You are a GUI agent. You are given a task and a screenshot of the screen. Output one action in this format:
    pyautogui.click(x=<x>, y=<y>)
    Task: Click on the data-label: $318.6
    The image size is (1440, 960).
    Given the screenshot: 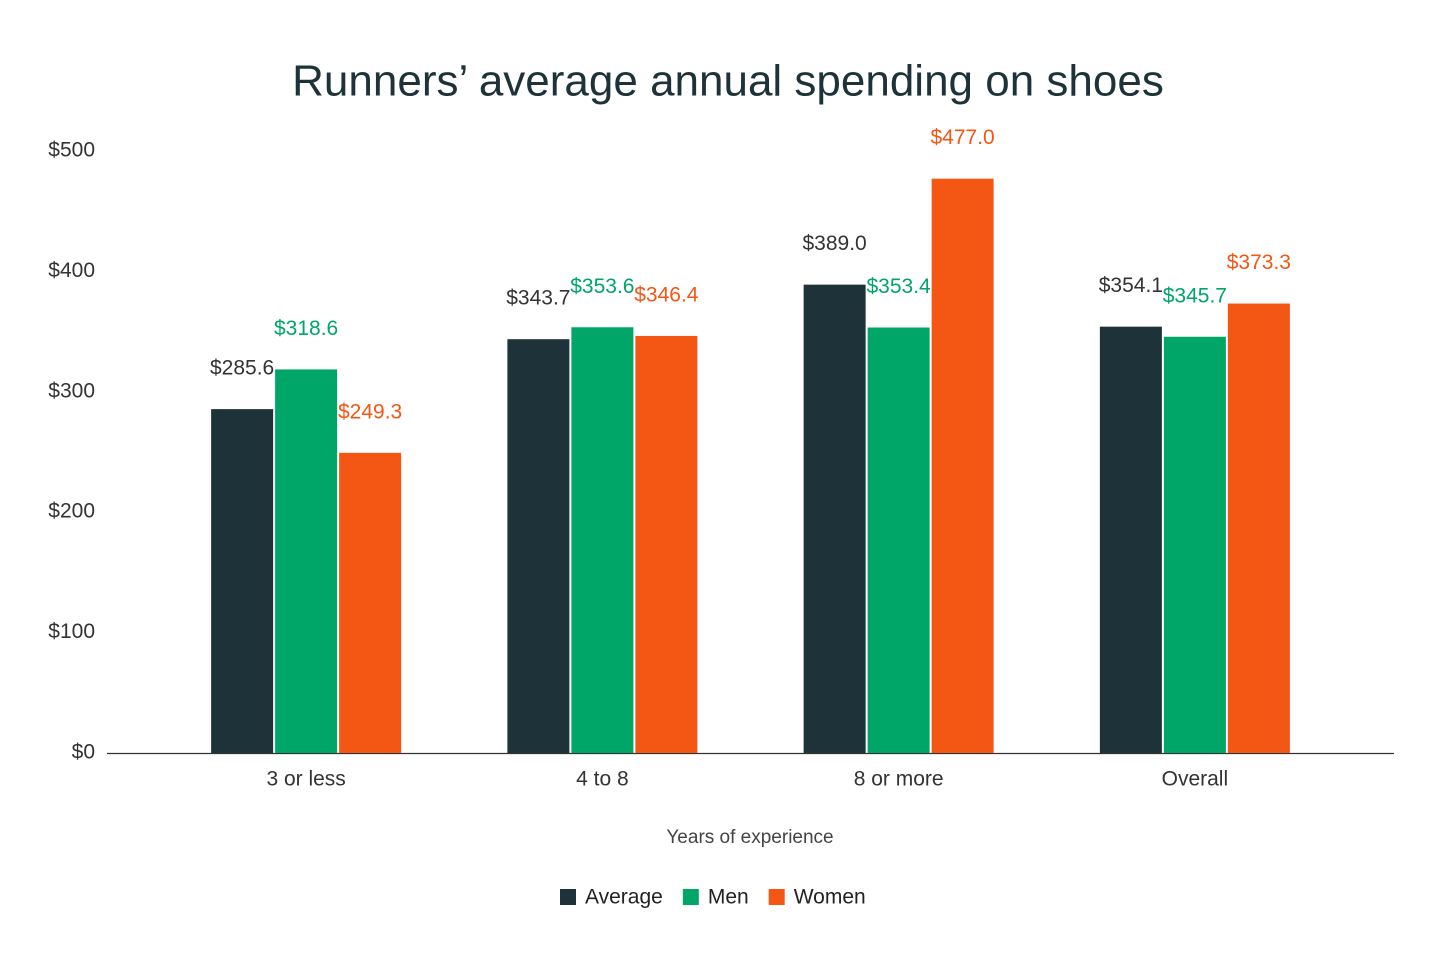 What is the action you would take?
    pyautogui.click(x=306, y=328)
    